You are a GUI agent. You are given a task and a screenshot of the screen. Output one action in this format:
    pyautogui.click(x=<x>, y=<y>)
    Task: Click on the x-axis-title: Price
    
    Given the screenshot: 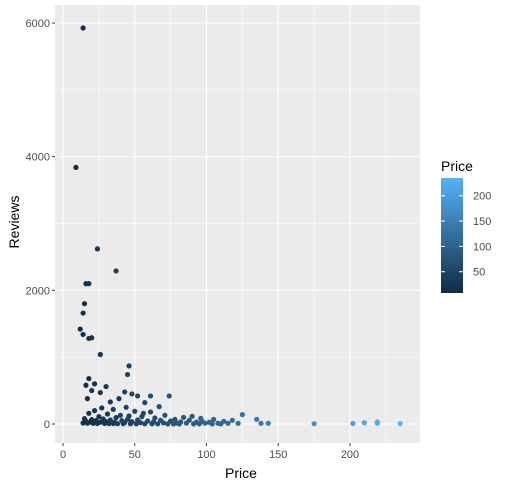 What is the action you would take?
    pyautogui.click(x=241, y=473)
    